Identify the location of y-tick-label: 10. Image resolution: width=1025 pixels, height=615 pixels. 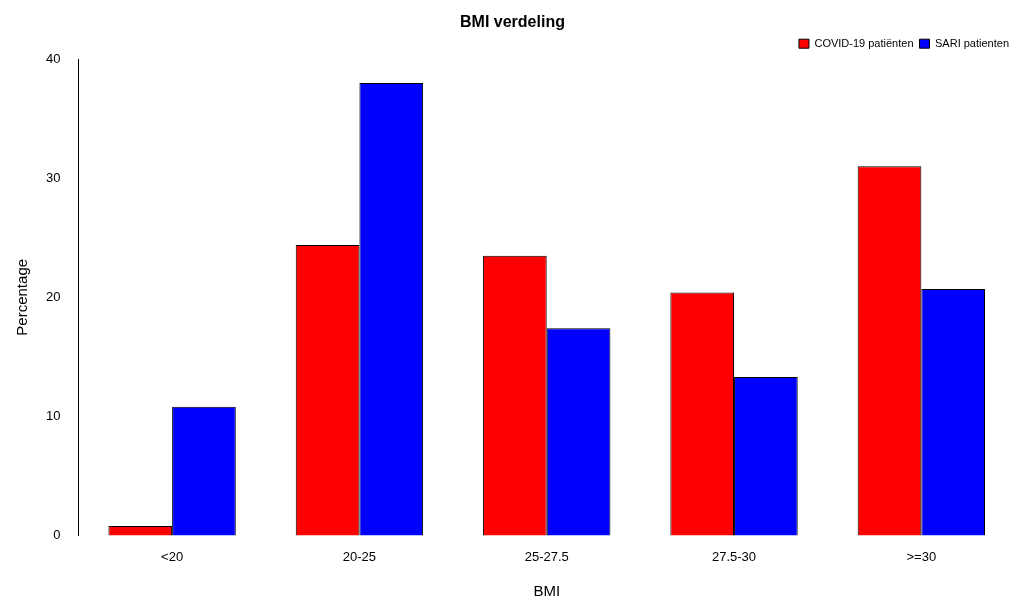
(53, 415).